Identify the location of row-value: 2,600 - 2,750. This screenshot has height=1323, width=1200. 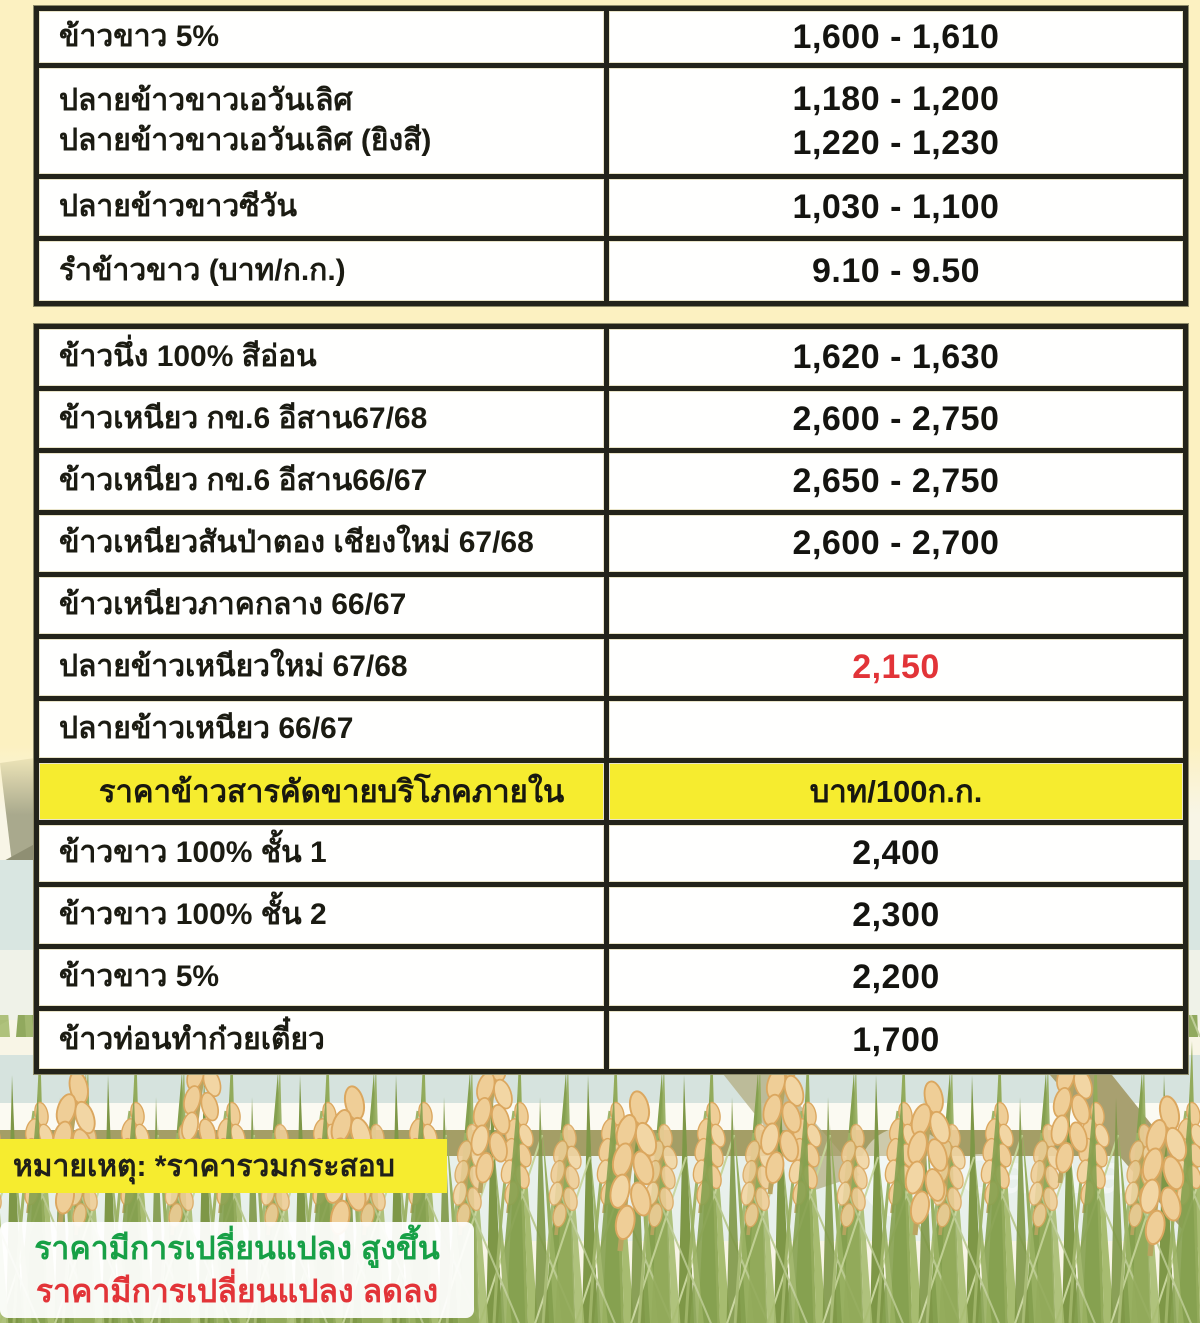
(896, 419).